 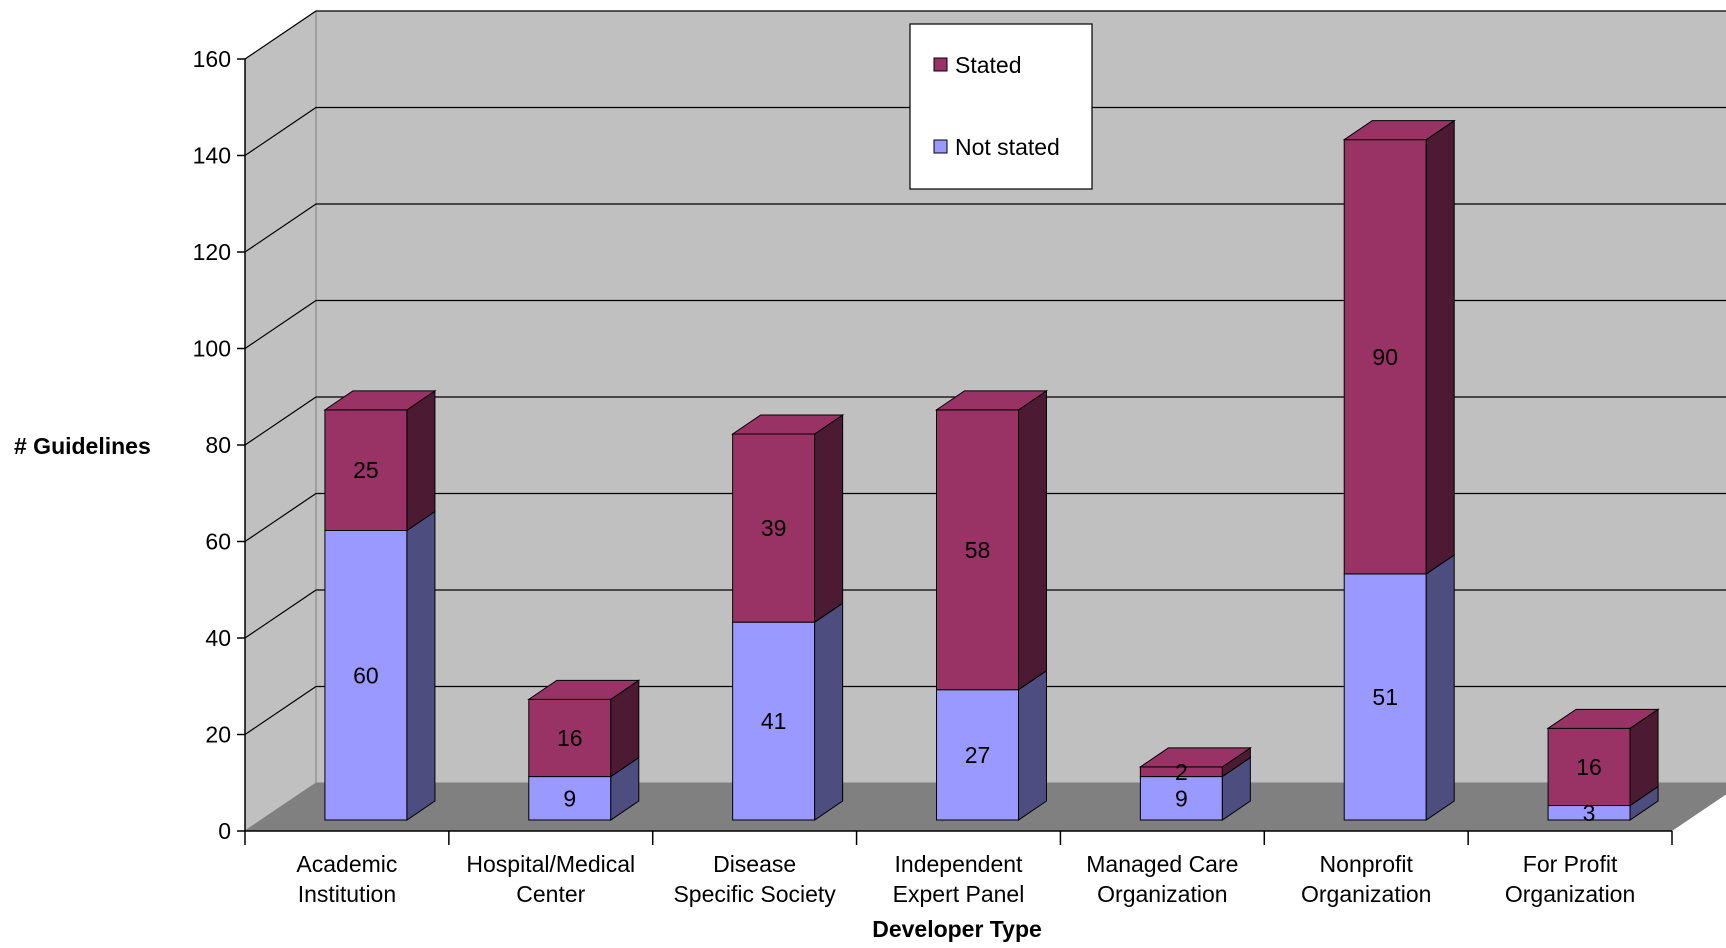 I want to click on bar-managed-care-organization-not-stated, so click(x=1181, y=798).